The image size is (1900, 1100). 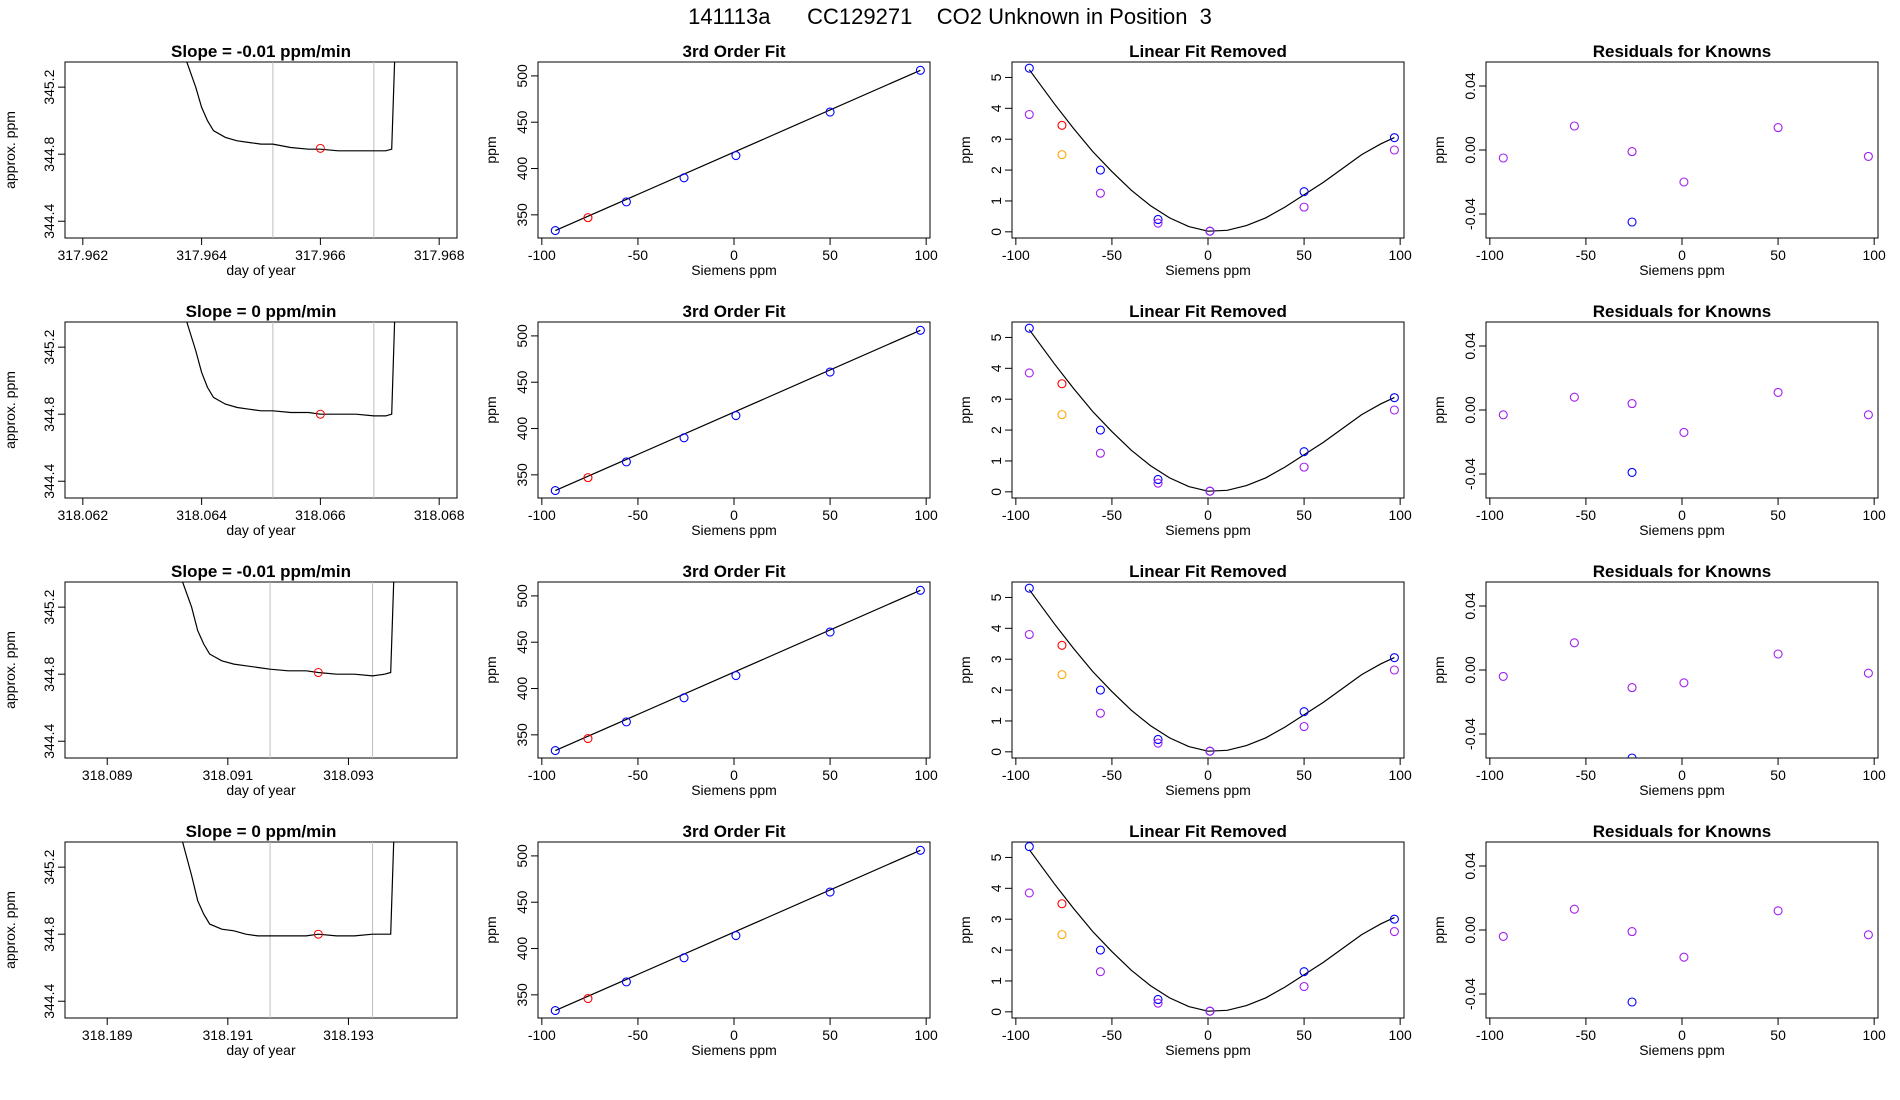 What do you see at coordinates (1208, 831) in the screenshot?
I see `panel-title: Linear Fit Removed` at bounding box center [1208, 831].